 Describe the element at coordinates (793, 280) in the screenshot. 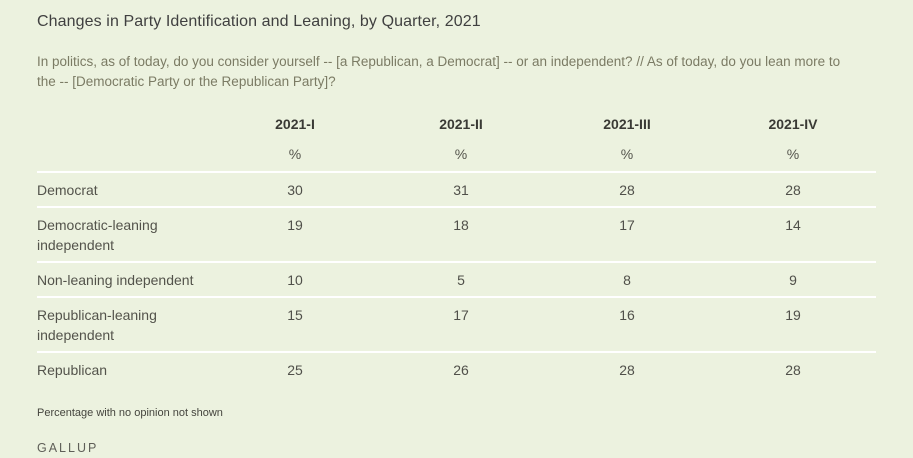

I see `value-cell: 9` at that location.